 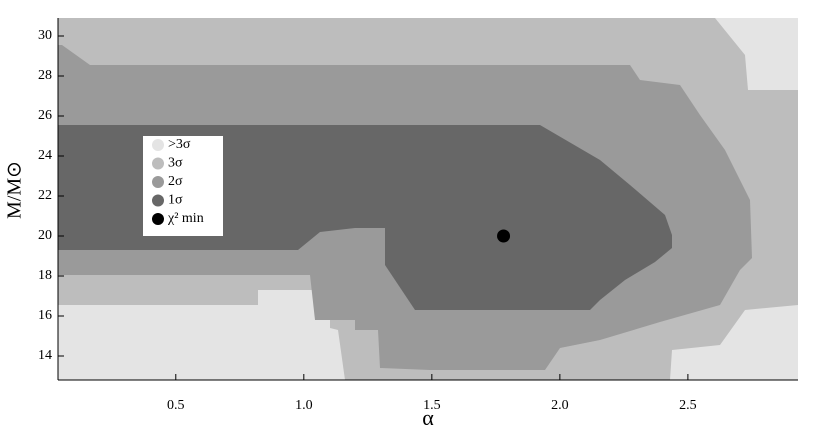 I want to click on x-tick-label: 2.5, so click(x=688, y=405).